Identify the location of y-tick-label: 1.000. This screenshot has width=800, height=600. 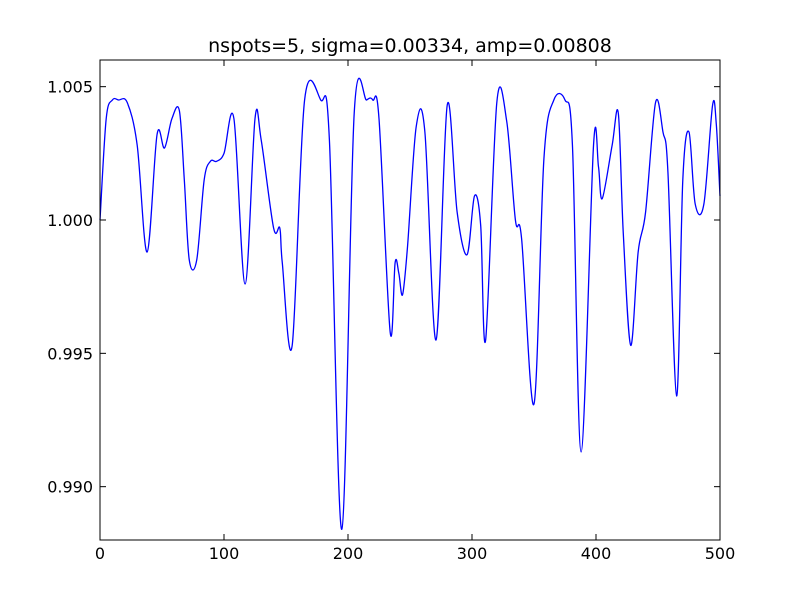
(70, 220).